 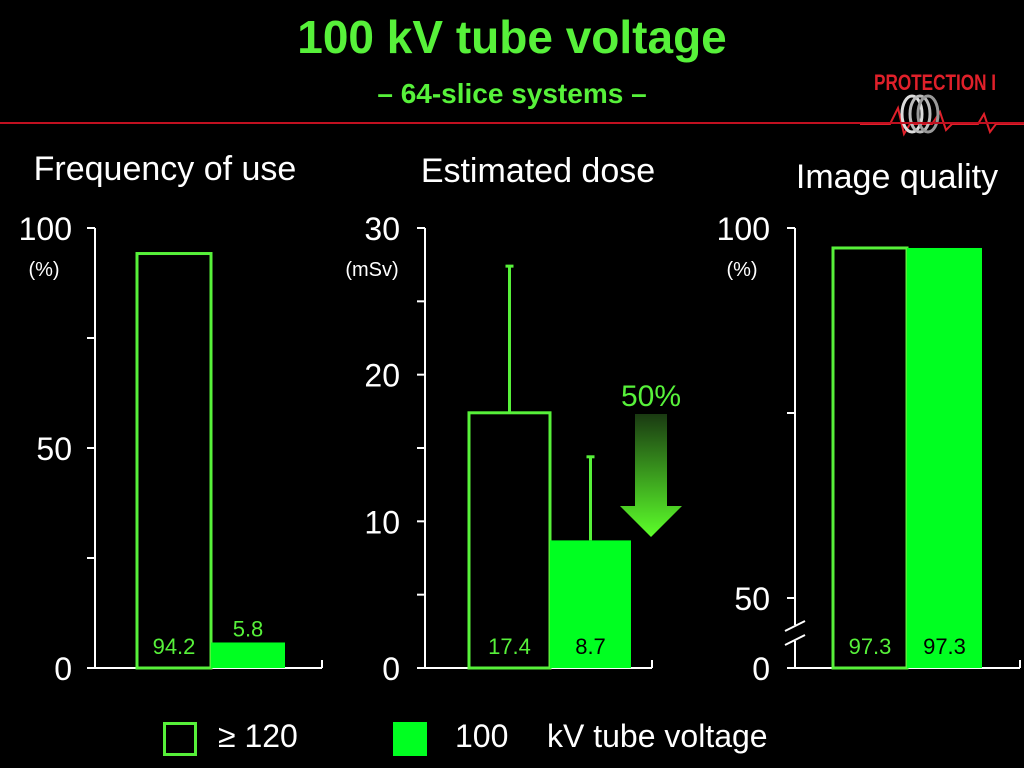 What do you see at coordinates (752, 599) in the screenshot?
I see `chart3-y-tick-label: 50` at bounding box center [752, 599].